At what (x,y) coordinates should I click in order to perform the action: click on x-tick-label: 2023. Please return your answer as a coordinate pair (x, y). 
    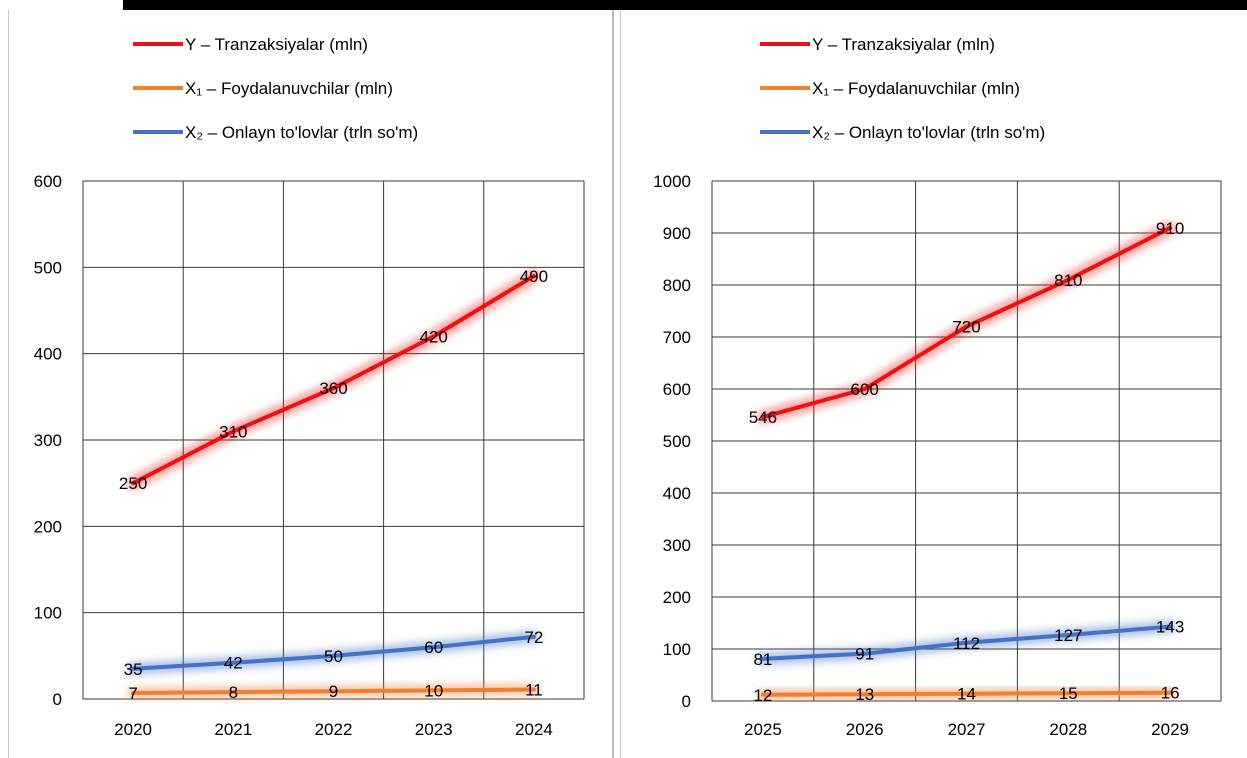
    Looking at the image, I should click on (434, 729).